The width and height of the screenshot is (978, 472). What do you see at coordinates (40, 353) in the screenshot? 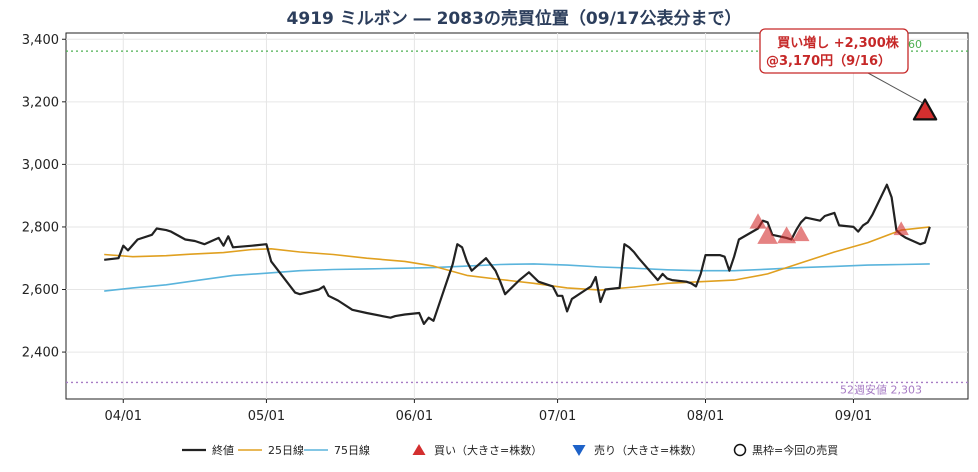
I see `y-tick-label: 2,400` at bounding box center [40, 353].